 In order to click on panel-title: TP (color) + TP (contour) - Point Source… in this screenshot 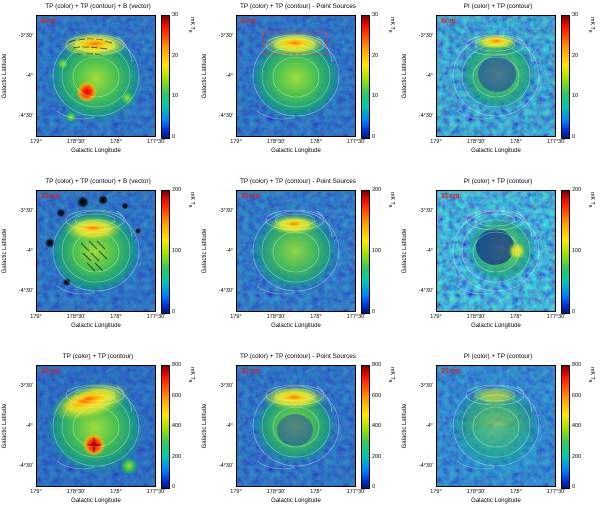, I will do `click(298, 356)`.